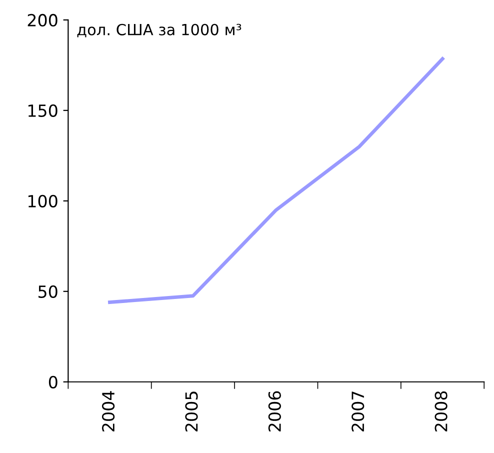 Image resolution: width=494 pixels, height=453 pixels. I want to click on y-tick-label: 200, so click(43, 20).